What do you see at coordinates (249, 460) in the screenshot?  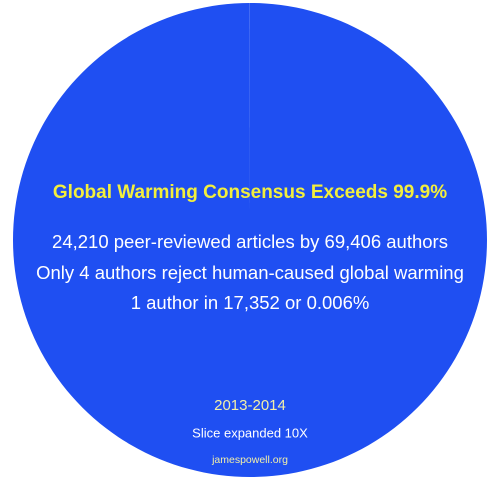 I see `annotation: jamespowell.org` at bounding box center [249, 460].